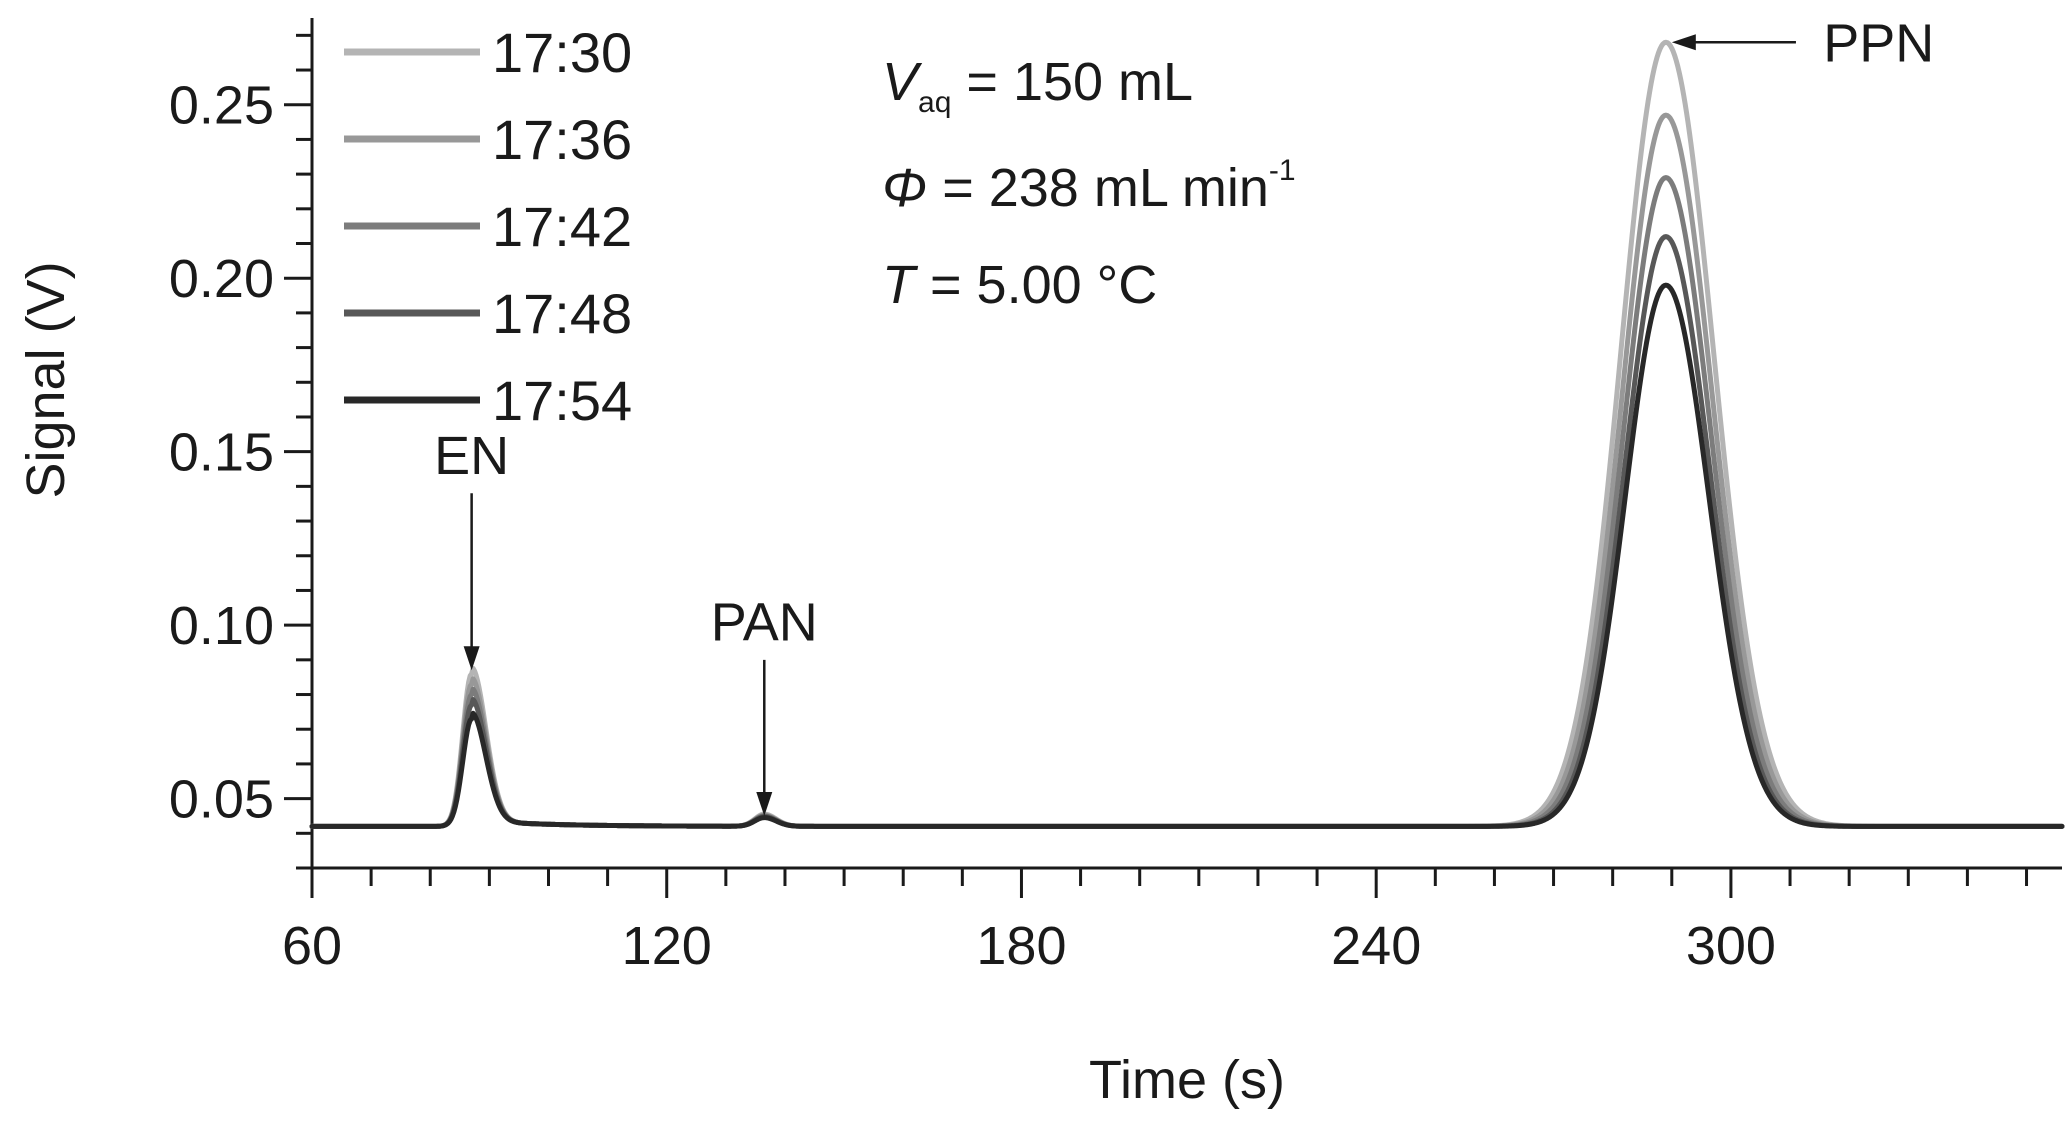 This screenshot has width=2067, height=1122. Describe the element at coordinates (1155, 922) in the screenshot. I see `x-axis-ticks: 60 120 180 240 300` at that location.